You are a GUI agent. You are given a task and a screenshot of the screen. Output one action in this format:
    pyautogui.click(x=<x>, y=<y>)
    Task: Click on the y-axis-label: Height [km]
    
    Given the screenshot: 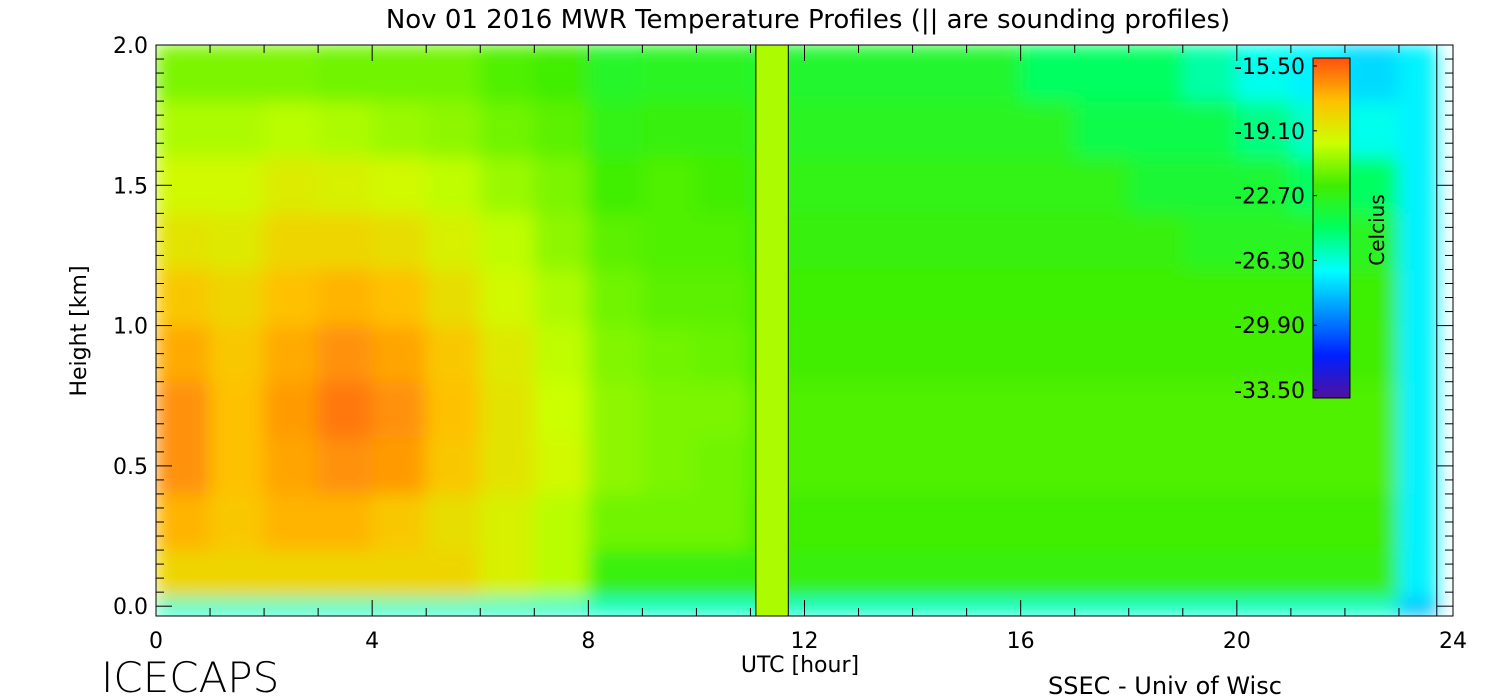 What is the action you would take?
    pyautogui.click(x=79, y=330)
    